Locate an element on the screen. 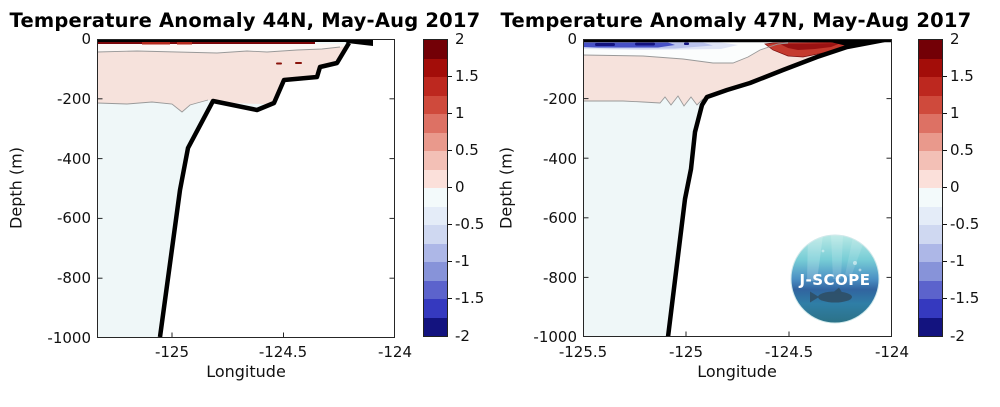 This screenshot has width=1000, height=407. left-y-axis-label: Depth (m) is located at coordinates (16, 188).